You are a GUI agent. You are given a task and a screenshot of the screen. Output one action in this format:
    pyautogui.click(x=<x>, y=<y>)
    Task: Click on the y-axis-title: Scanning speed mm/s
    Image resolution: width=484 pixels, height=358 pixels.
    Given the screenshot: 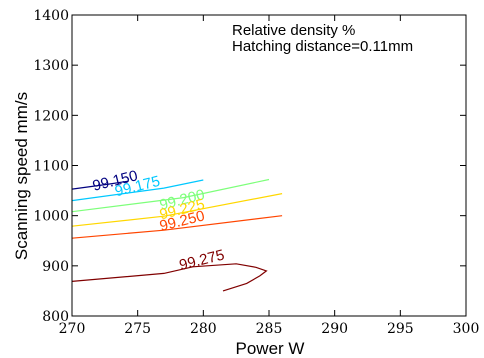 What is the action you would take?
    pyautogui.click(x=21, y=176)
    